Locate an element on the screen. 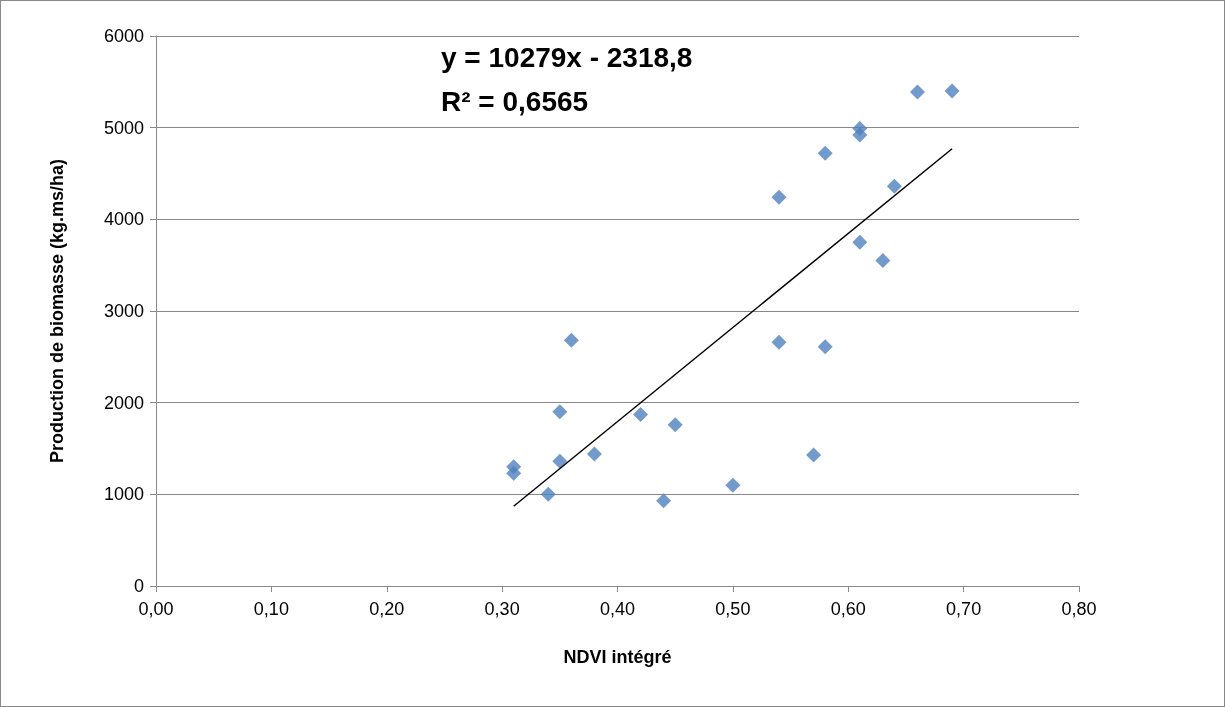 Image resolution: width=1225 pixels, height=707 pixels. annotation: R² = 0,6565 is located at coordinates (515, 101).